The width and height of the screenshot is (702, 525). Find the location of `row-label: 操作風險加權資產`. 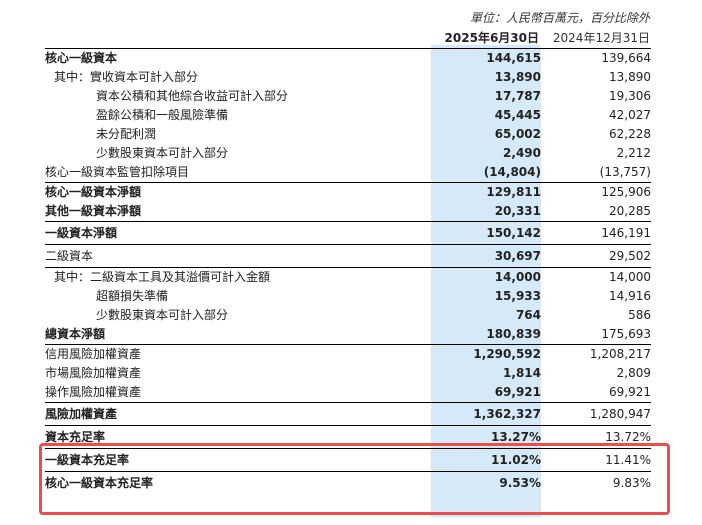

row-label: 操作風險加權資產 is located at coordinates (93, 392).